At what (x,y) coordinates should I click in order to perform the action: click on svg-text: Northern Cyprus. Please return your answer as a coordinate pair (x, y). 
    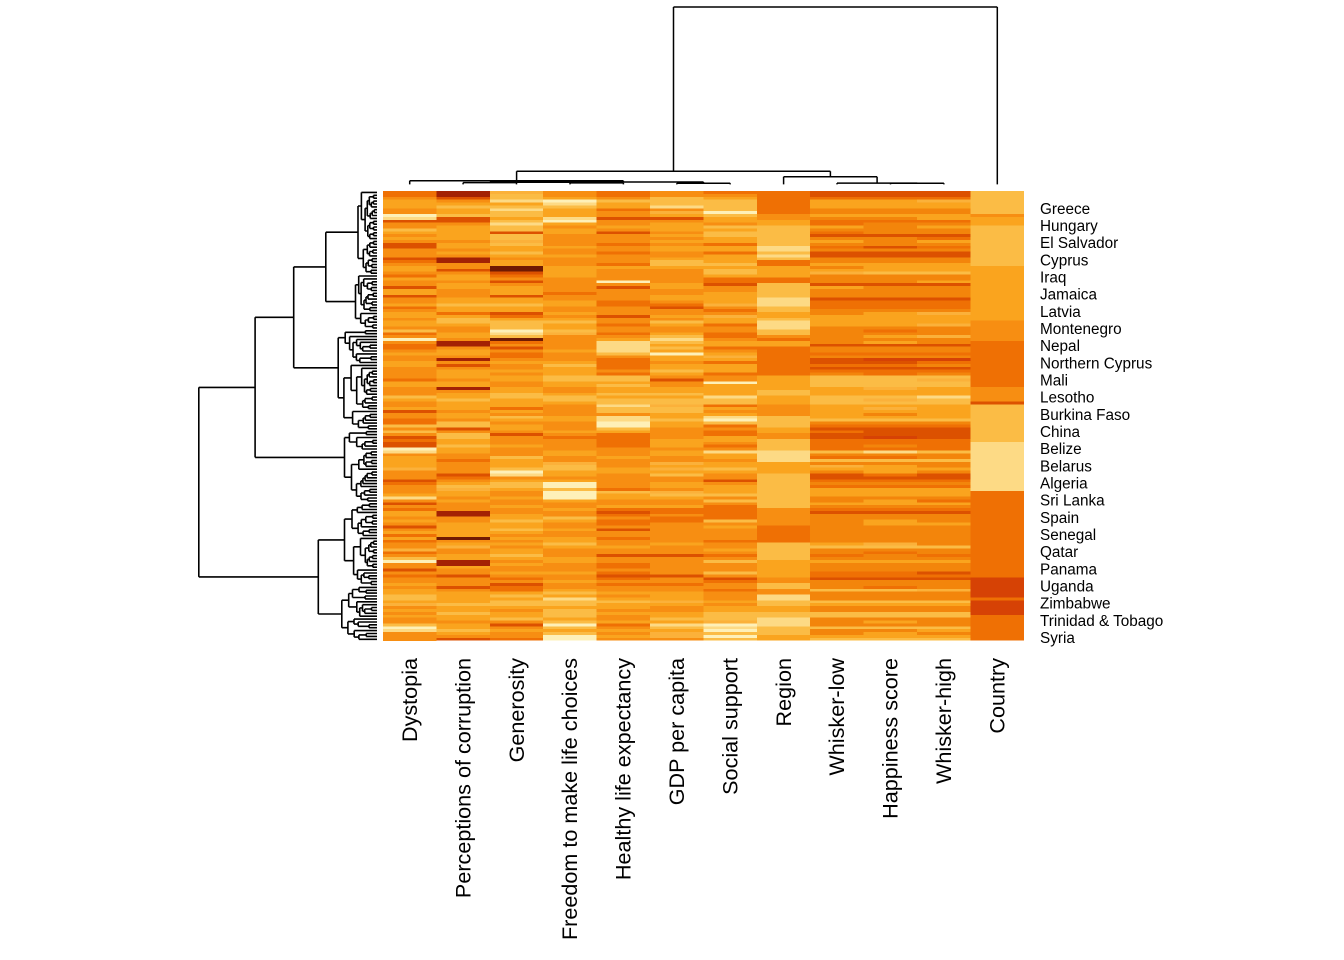
    Looking at the image, I should click on (1096, 363).